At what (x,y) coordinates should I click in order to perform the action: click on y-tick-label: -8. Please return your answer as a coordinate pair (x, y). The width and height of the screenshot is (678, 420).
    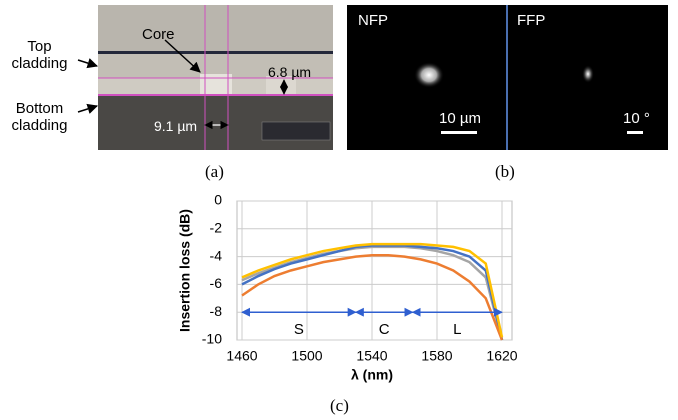
    Looking at the image, I should click on (216, 311).